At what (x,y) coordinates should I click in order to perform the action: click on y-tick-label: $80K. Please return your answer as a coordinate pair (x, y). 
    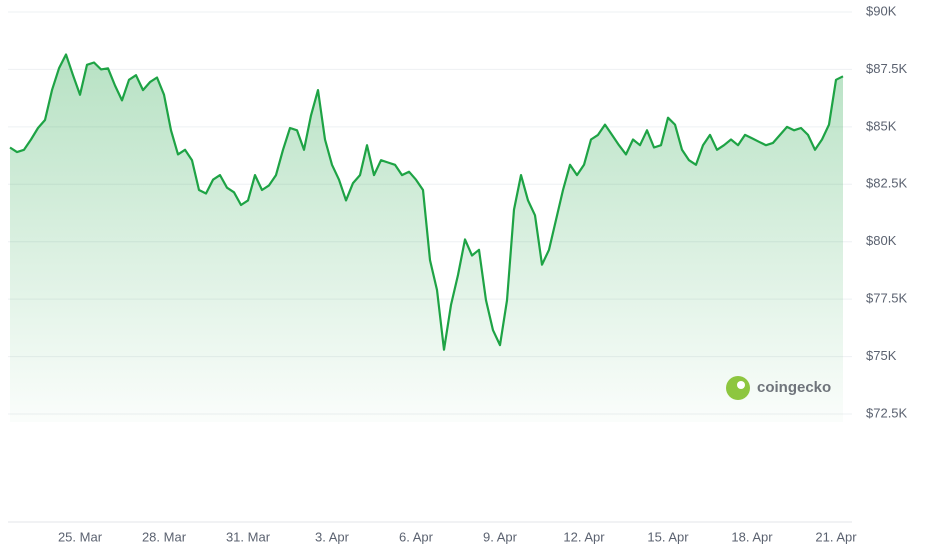
    Looking at the image, I should click on (881, 240).